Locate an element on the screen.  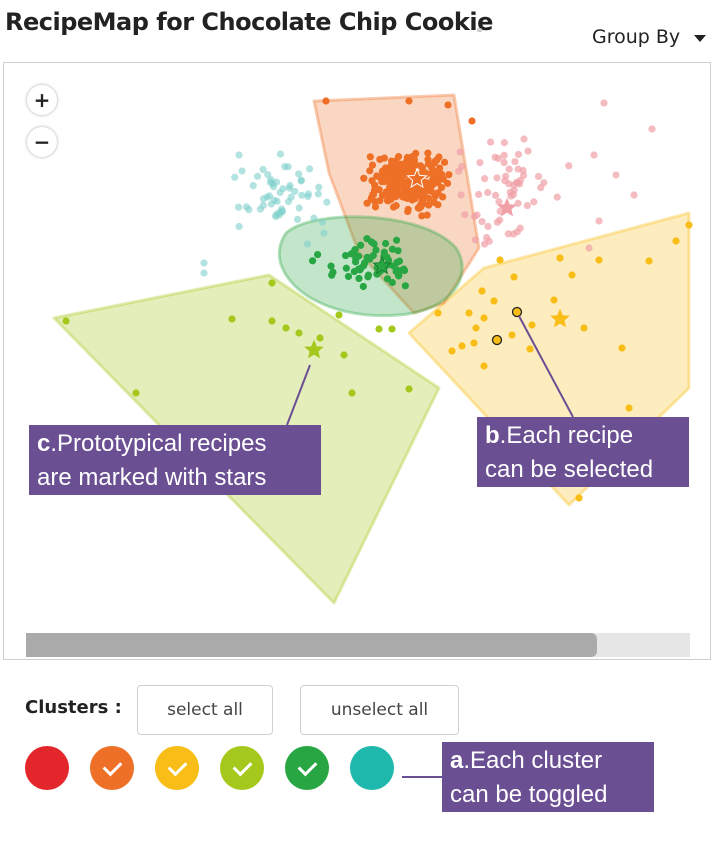
hull-green is located at coordinates (370, 266).